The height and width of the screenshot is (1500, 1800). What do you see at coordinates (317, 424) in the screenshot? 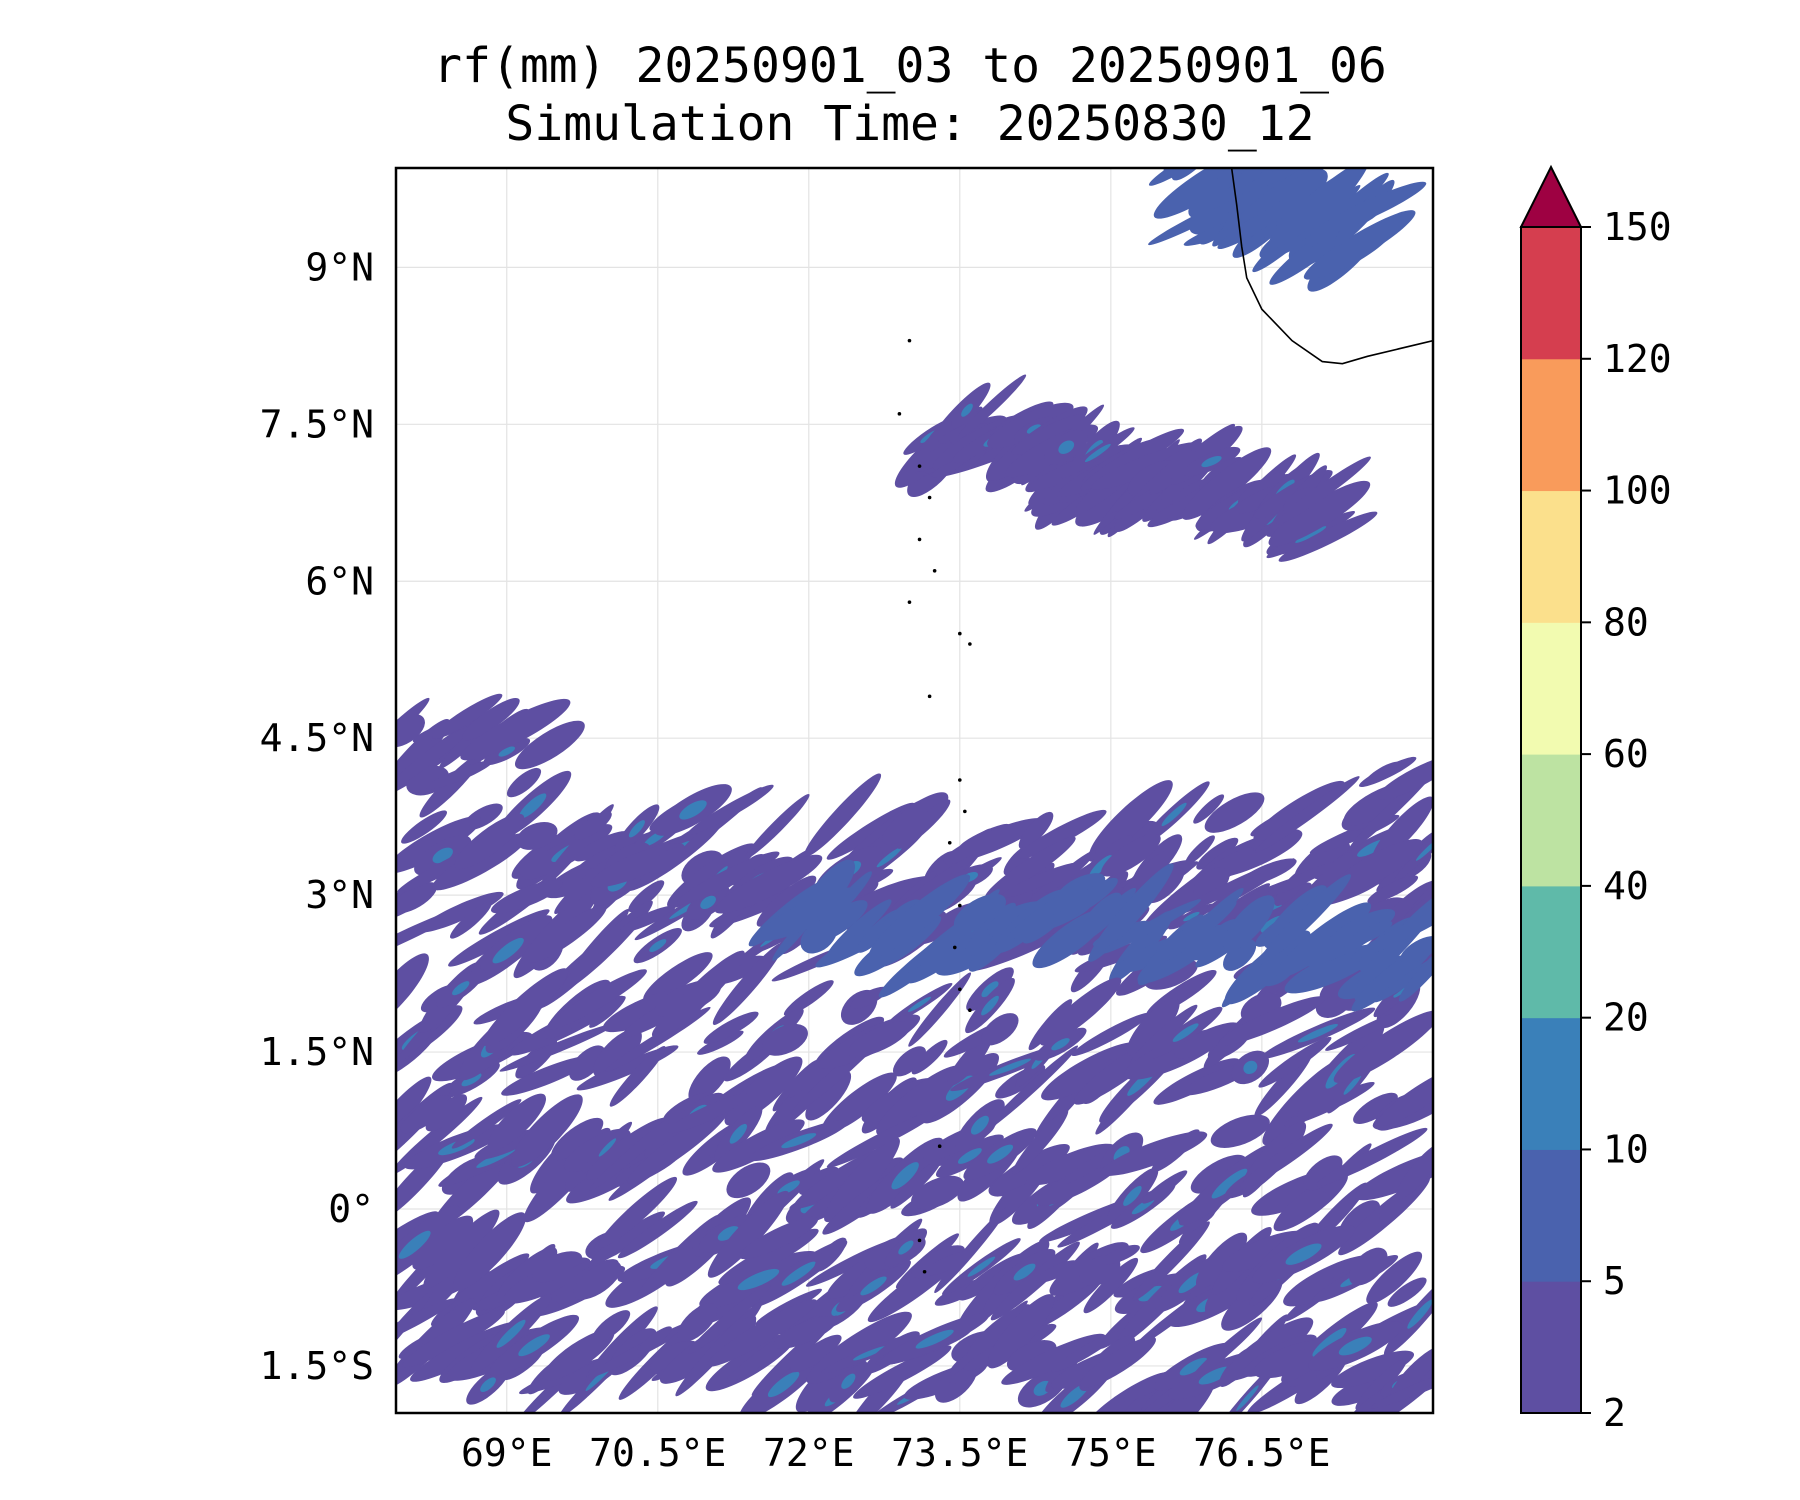
I see `y-tick-label-1: 7.5°N` at bounding box center [317, 424].